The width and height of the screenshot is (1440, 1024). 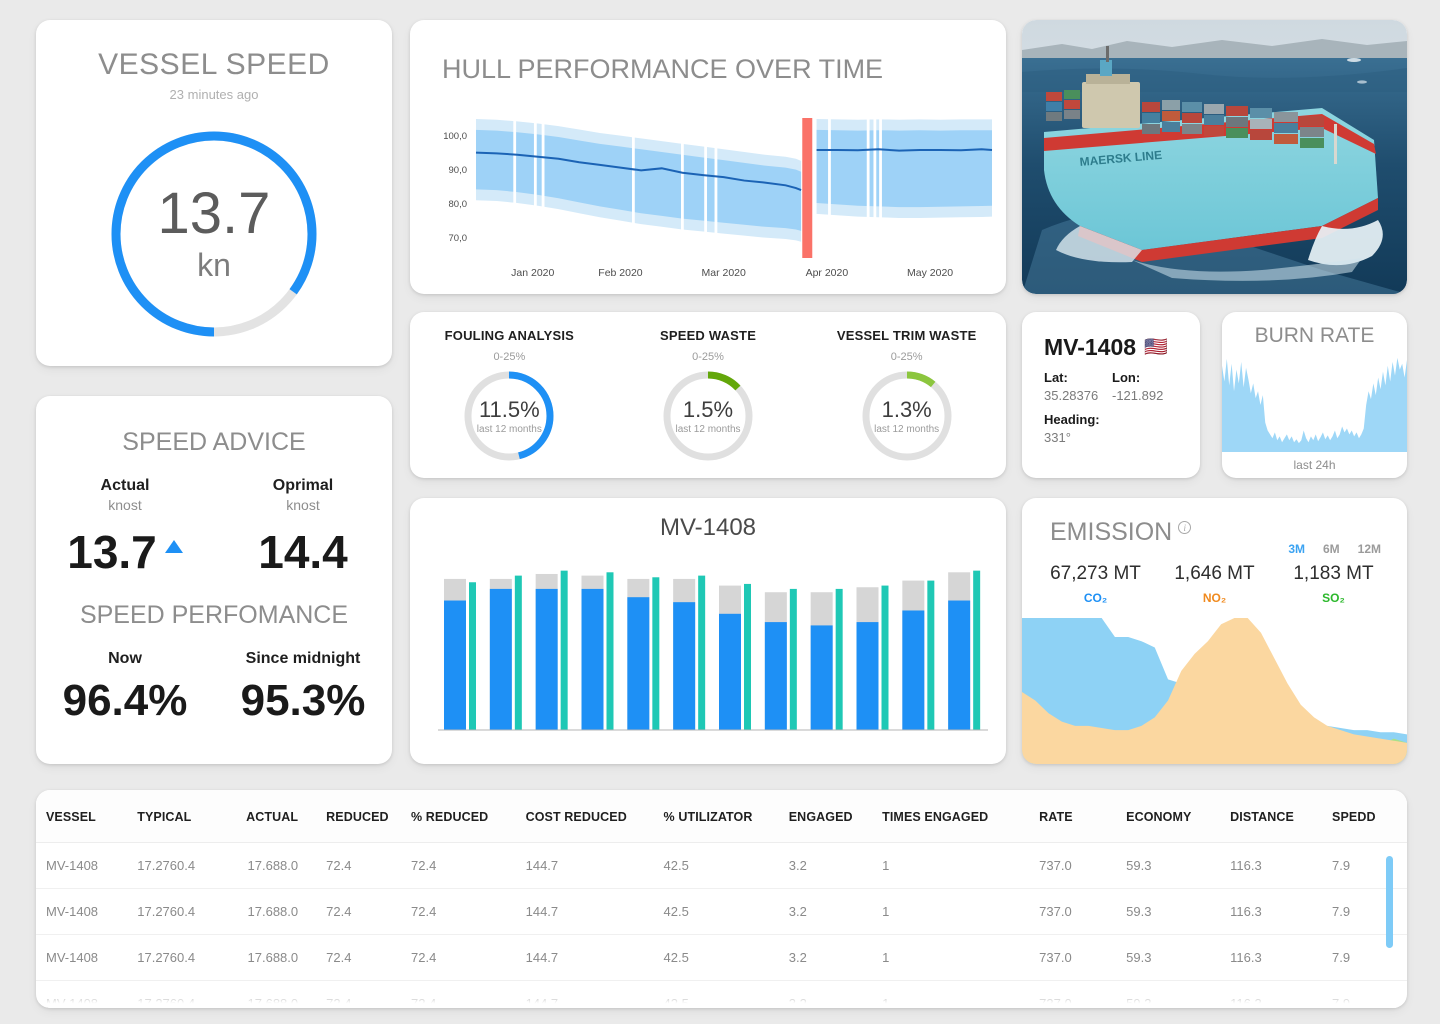 I want to click on table-scrollbar, so click(x=1389, y=902).